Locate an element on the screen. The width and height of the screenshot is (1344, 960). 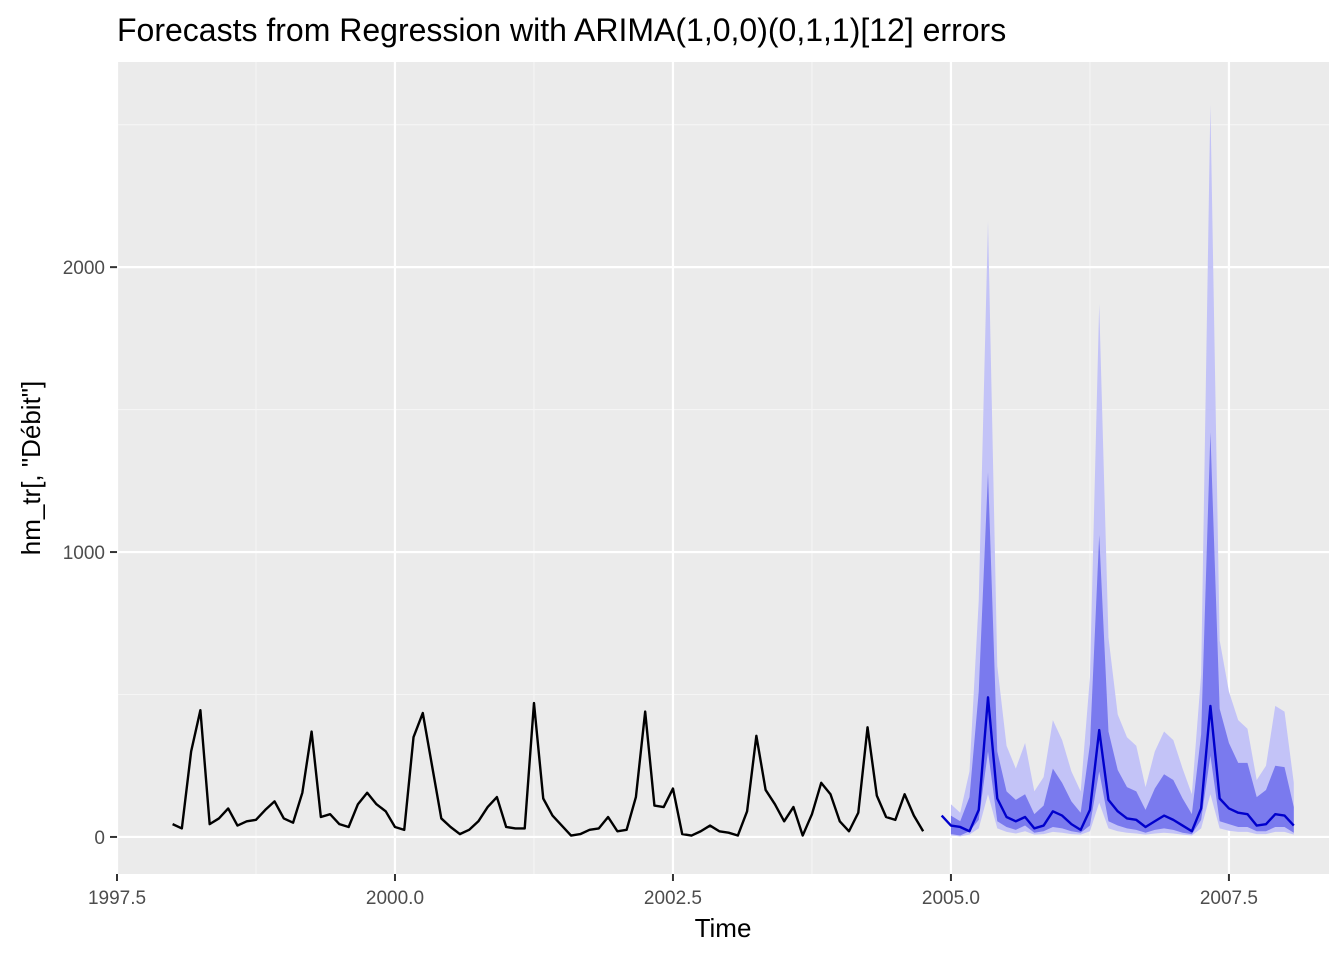
y-tick-label: 2000 is located at coordinates (84, 268).